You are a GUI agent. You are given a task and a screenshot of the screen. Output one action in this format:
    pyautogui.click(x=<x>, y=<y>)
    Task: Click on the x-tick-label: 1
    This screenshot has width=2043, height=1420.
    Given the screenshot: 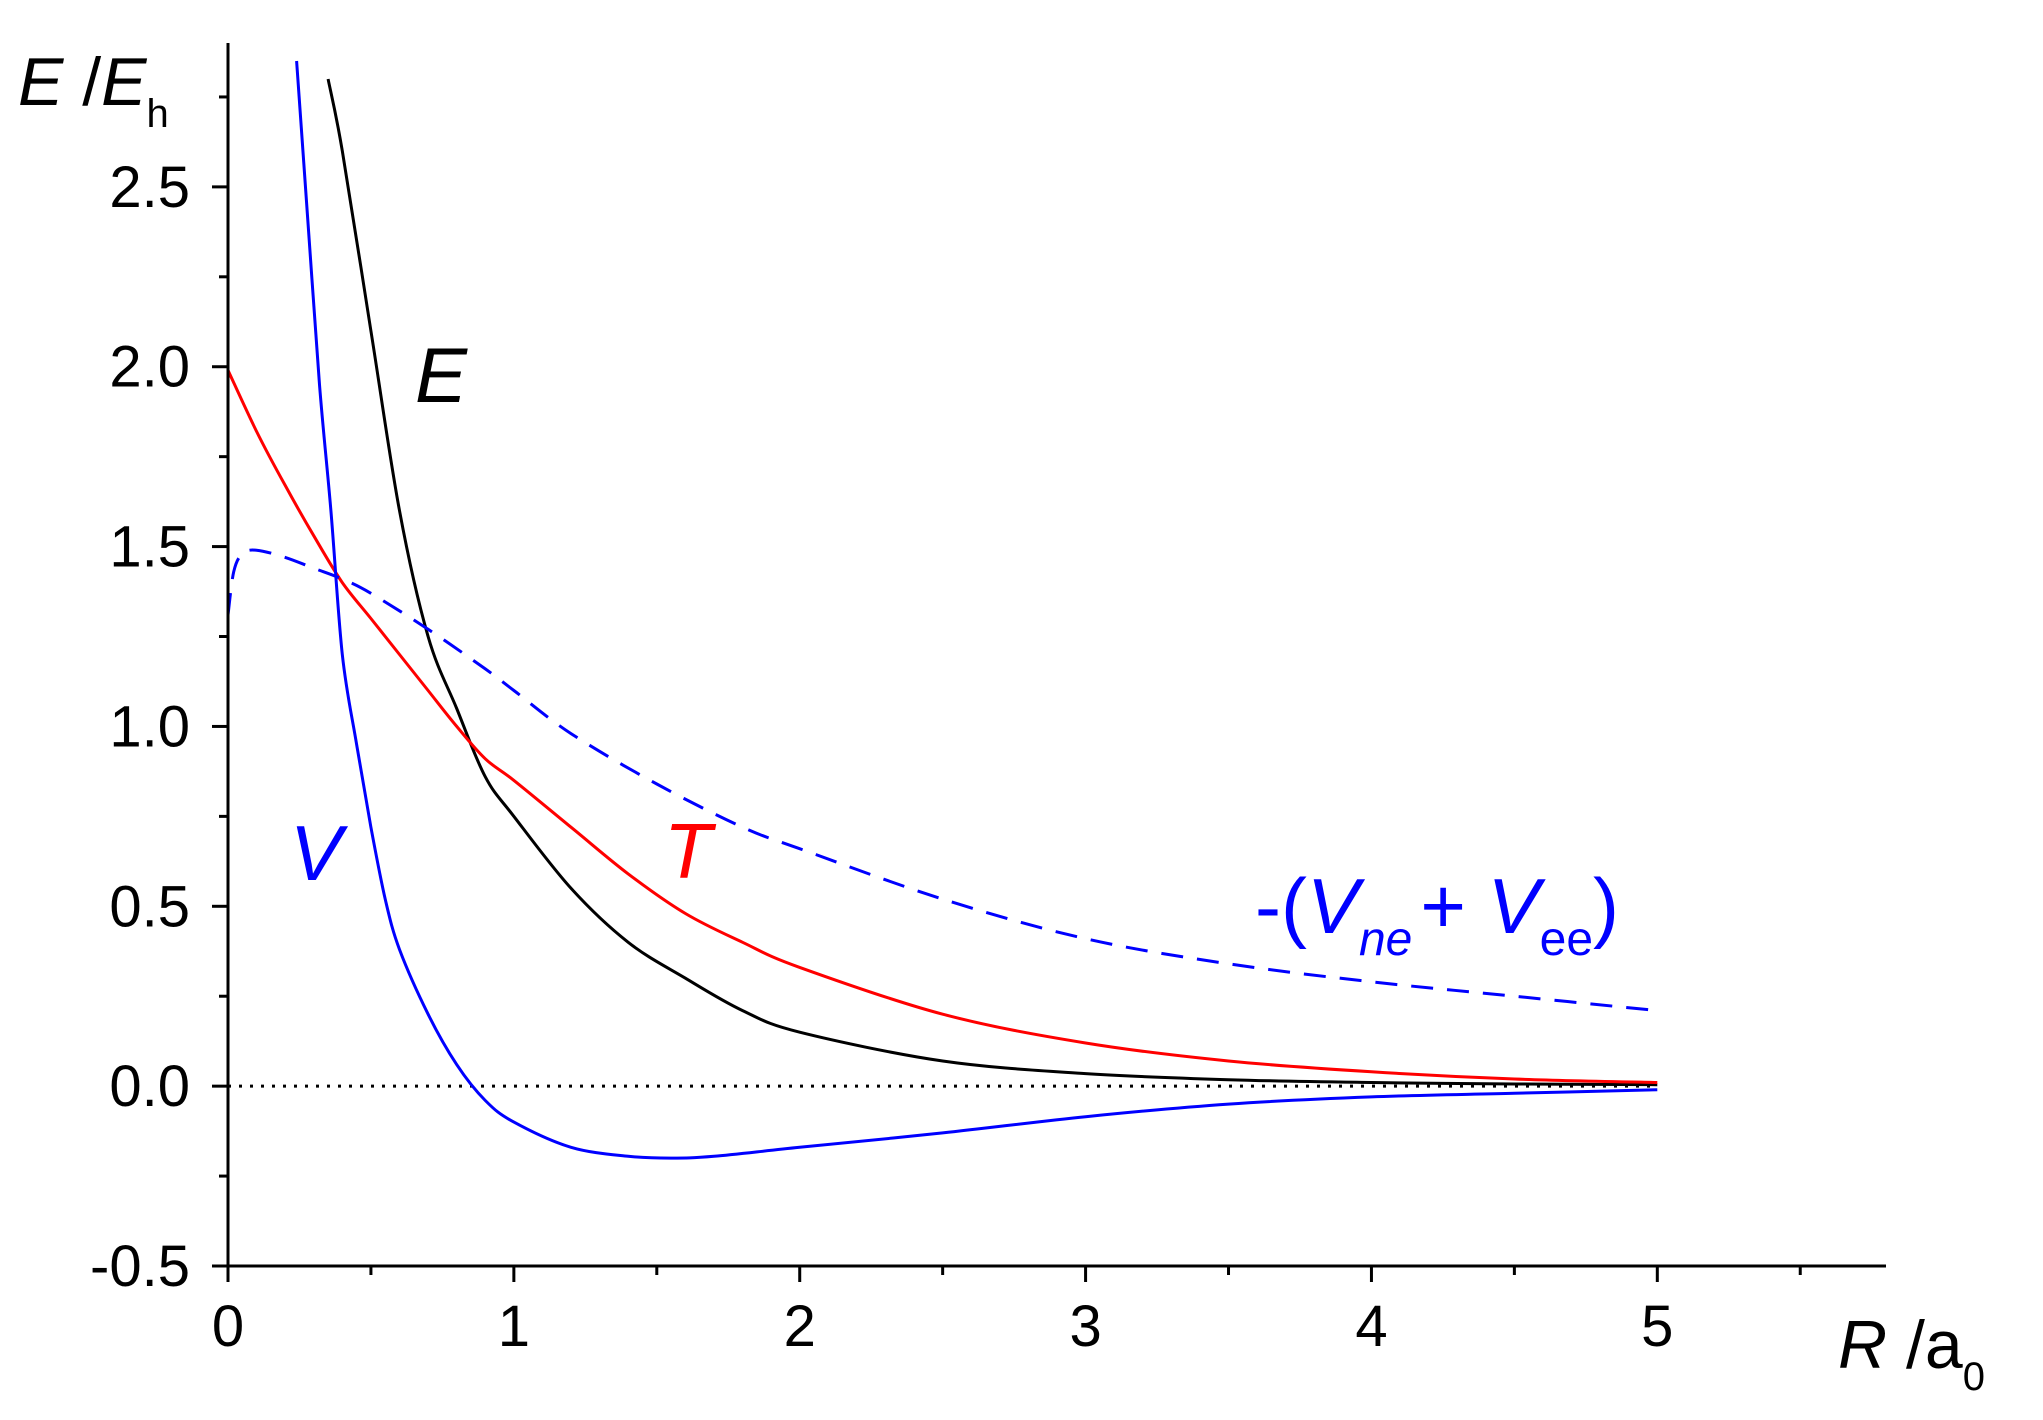 What is the action you would take?
    pyautogui.click(x=514, y=1326)
    